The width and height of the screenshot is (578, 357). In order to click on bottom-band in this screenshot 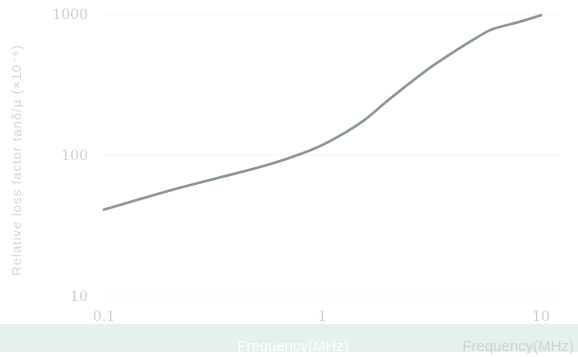, I will do `click(289, 338)`.